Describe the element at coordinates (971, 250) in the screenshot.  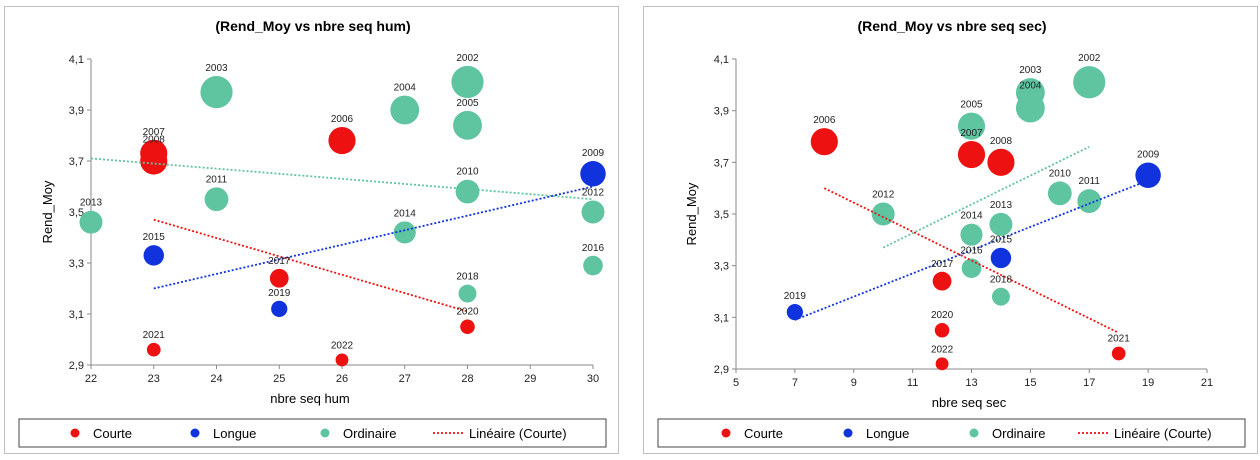
I see `point-label-2016: 2016` at that location.